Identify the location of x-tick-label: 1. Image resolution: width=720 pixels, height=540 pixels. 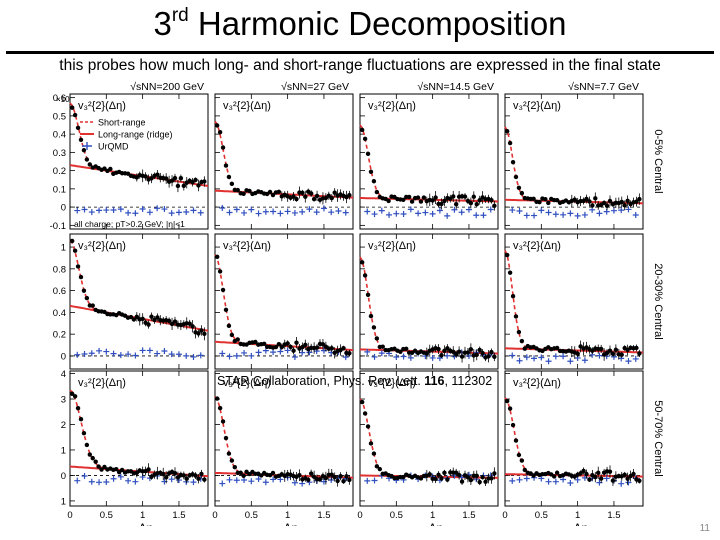
(142, 515).